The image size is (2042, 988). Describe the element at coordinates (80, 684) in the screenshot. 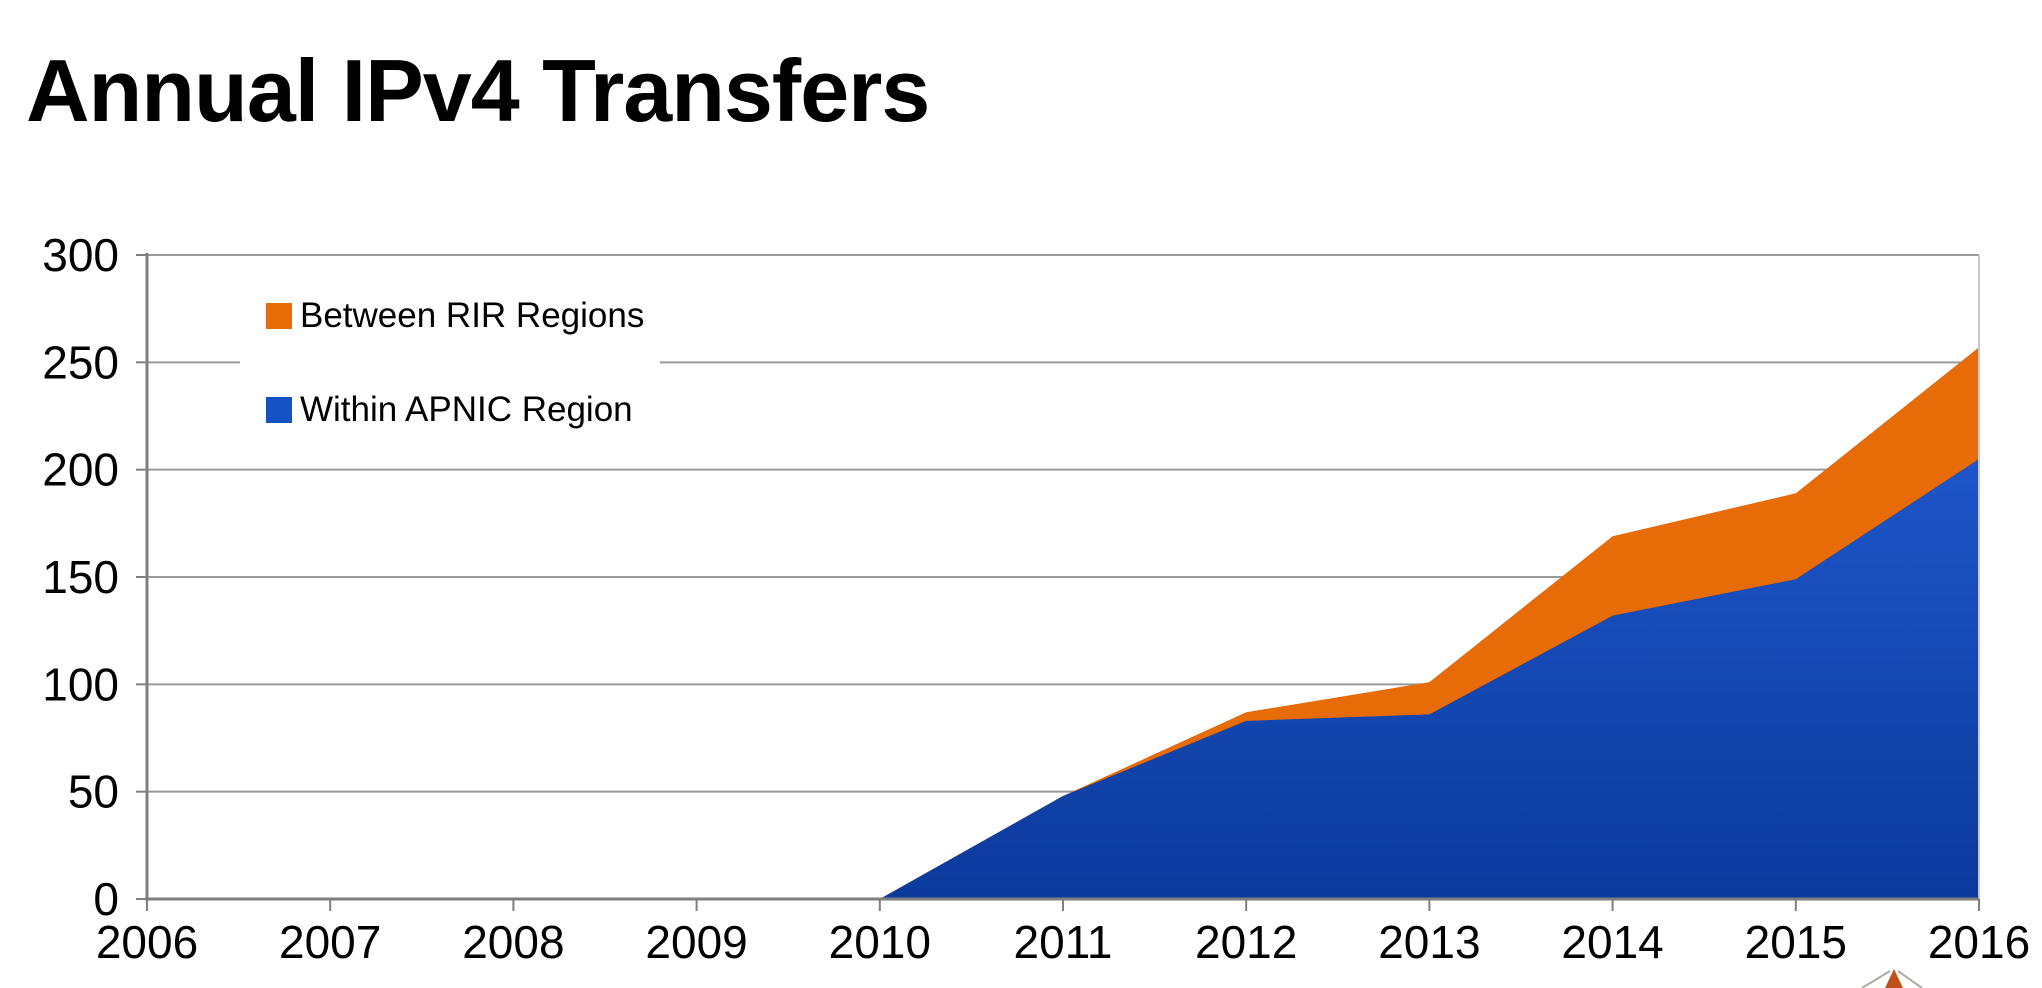

I see `svg-text: 100` at that location.